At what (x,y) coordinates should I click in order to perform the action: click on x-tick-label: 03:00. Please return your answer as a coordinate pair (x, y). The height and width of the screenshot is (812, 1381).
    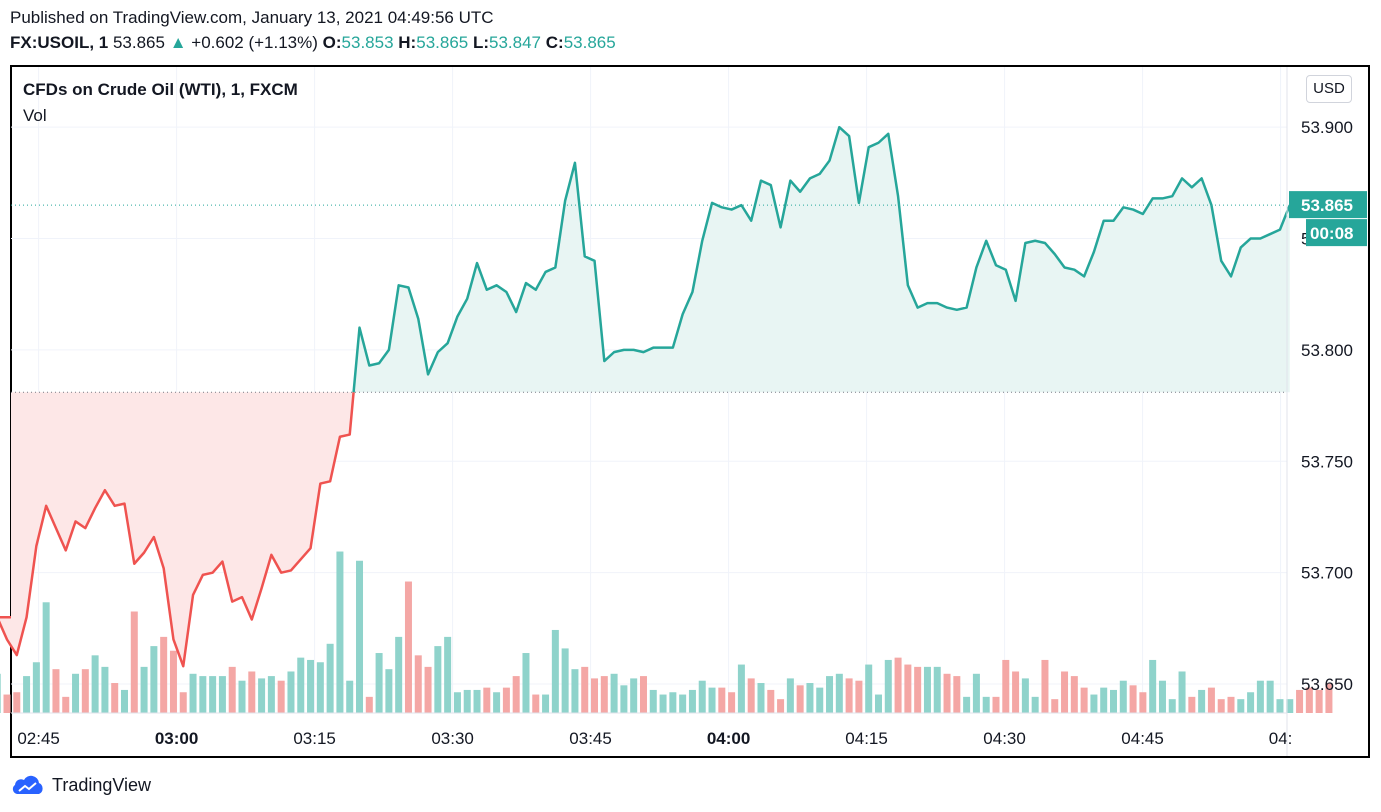
    Looking at the image, I should click on (176, 738).